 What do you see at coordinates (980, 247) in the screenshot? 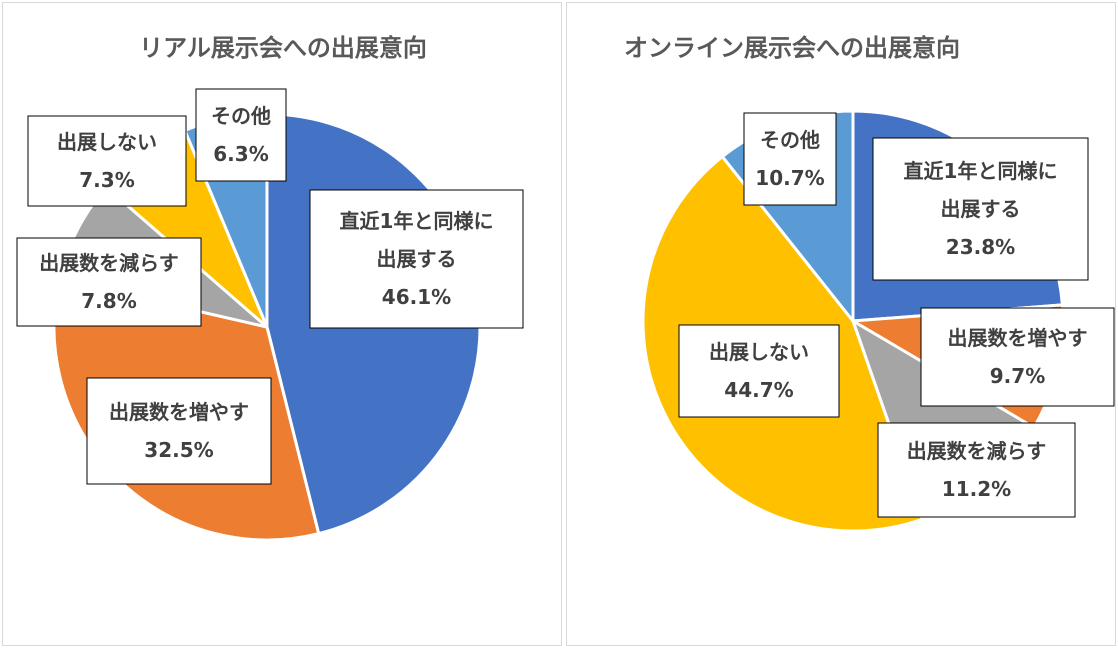
I see `slice-value: 23.8%` at bounding box center [980, 247].